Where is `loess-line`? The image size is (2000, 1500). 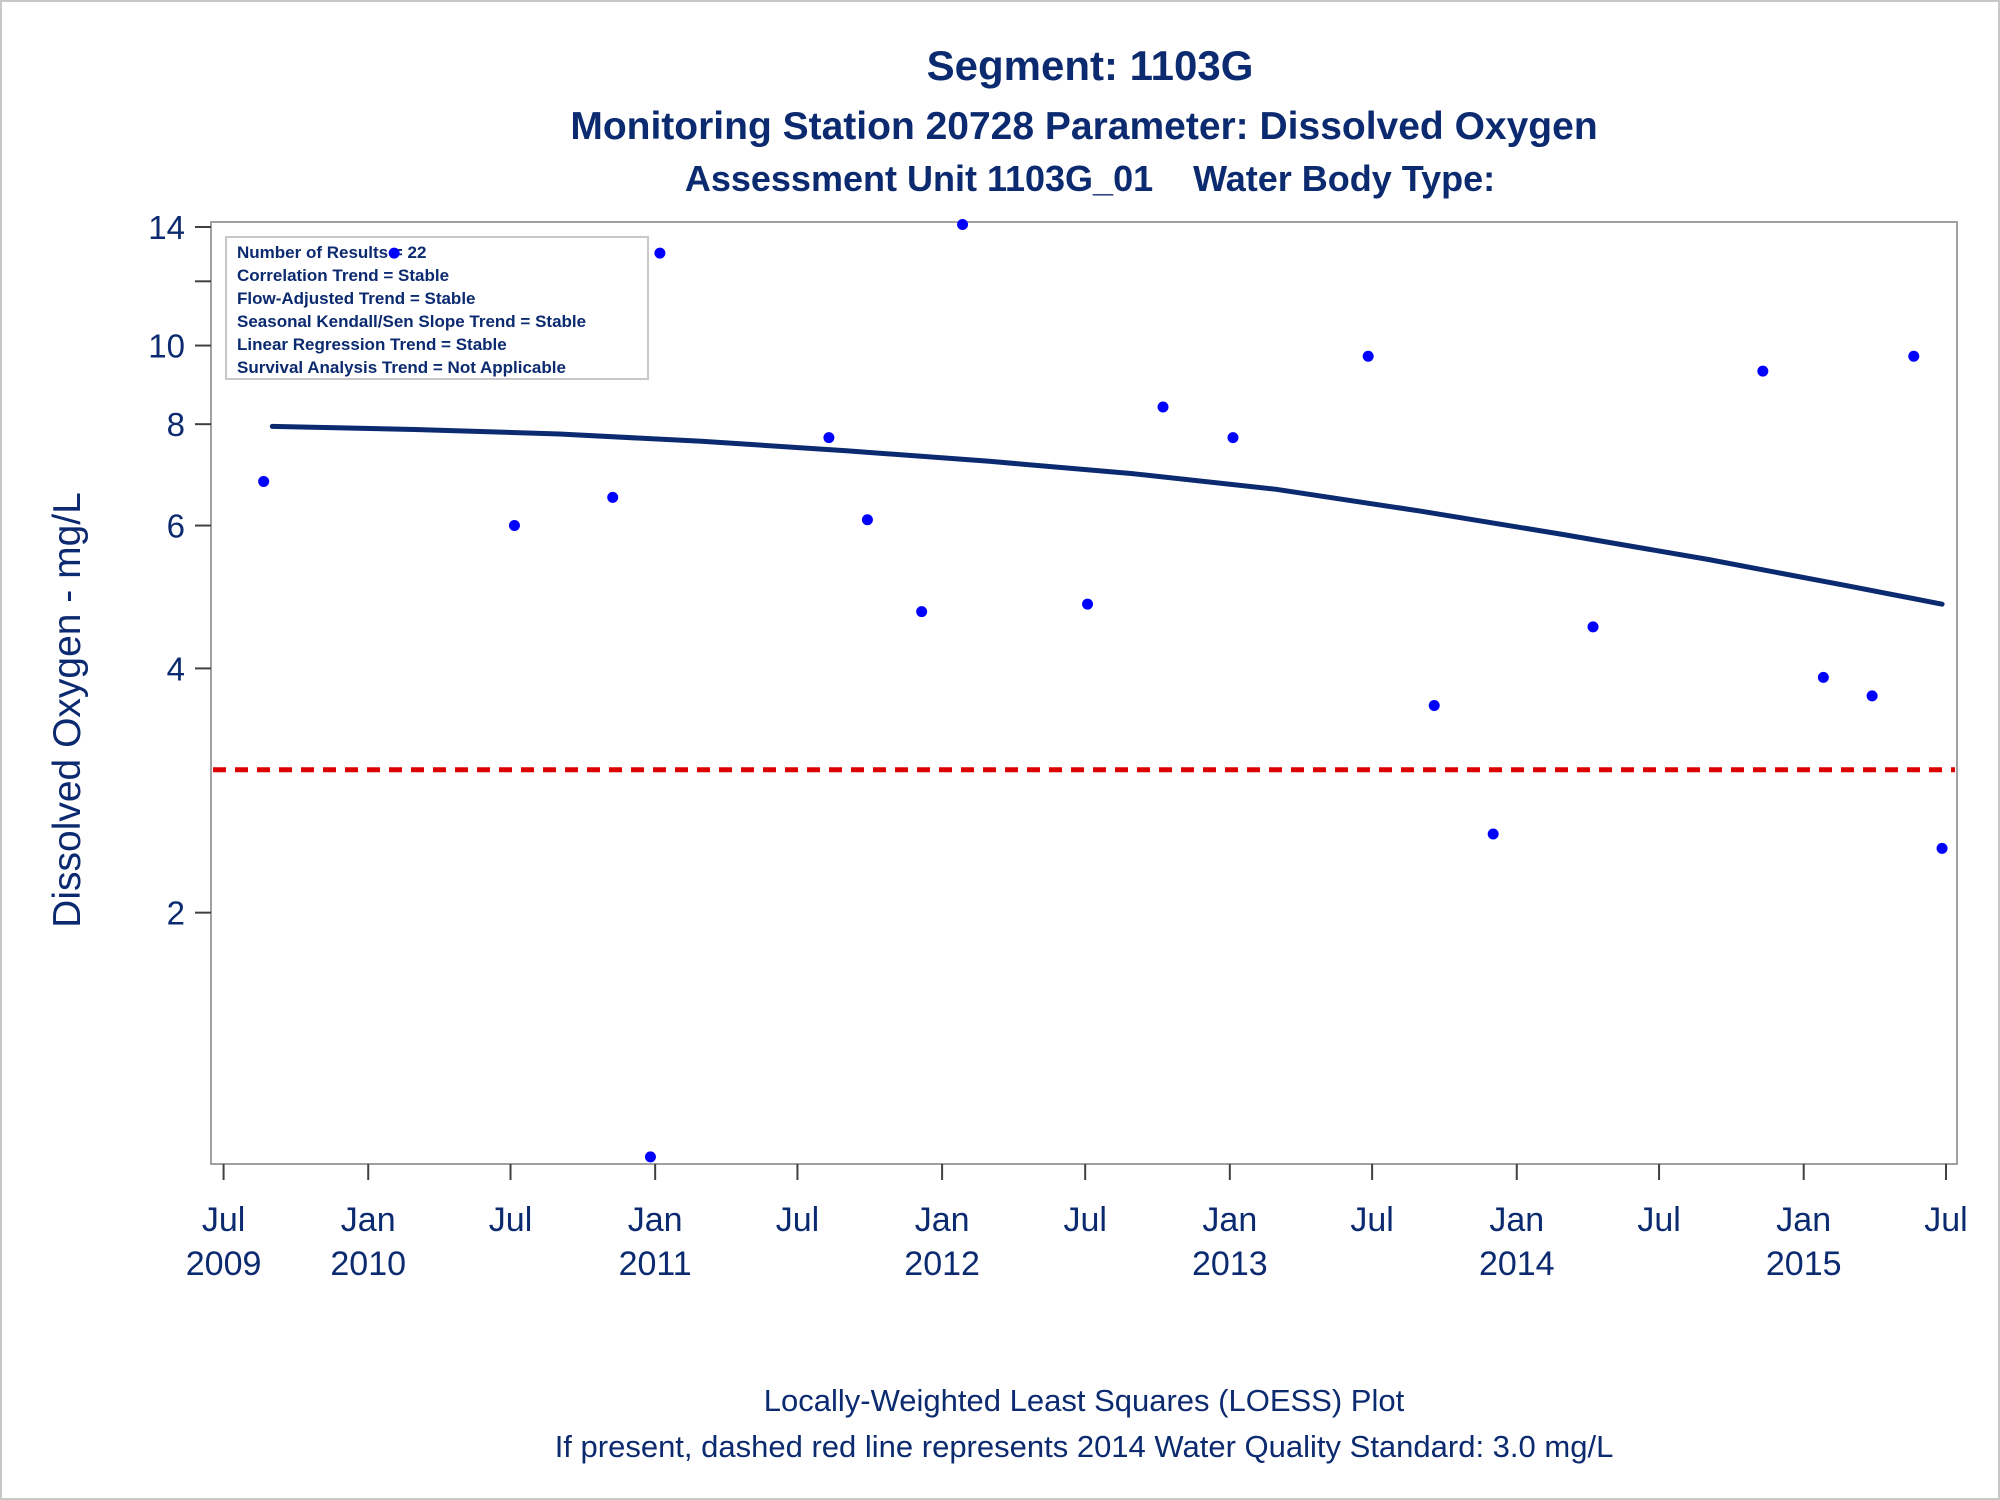 loess-line is located at coordinates (1107, 515).